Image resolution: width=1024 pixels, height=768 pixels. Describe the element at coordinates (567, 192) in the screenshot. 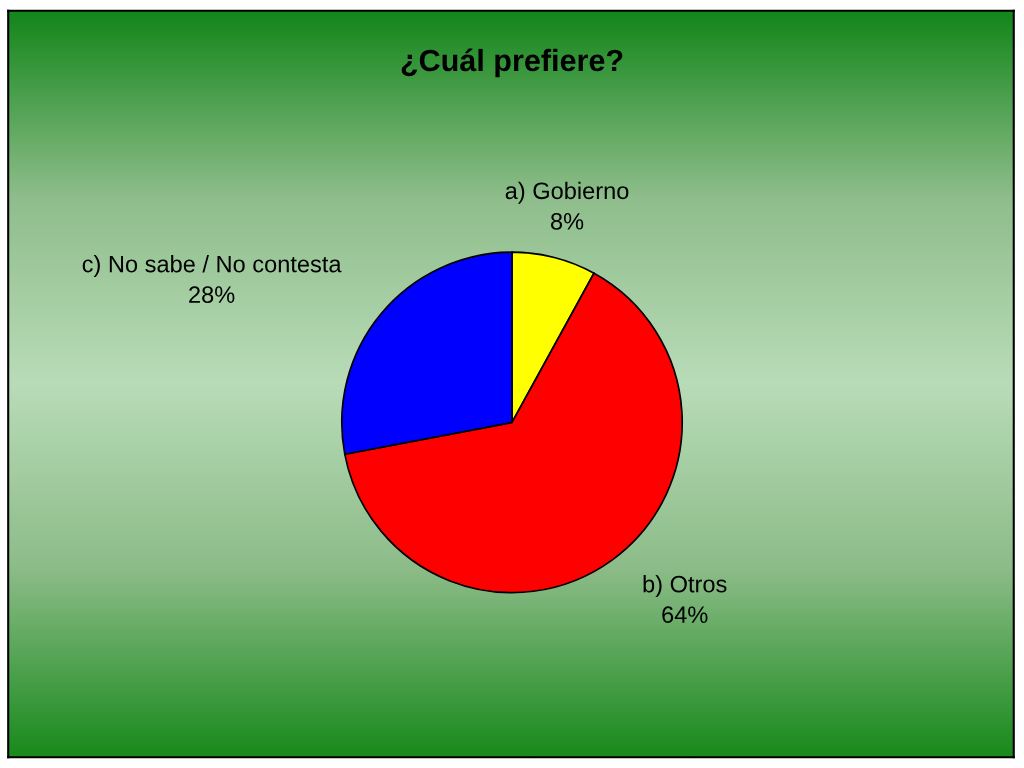

I see `slice-label: a) Gobierno` at that location.